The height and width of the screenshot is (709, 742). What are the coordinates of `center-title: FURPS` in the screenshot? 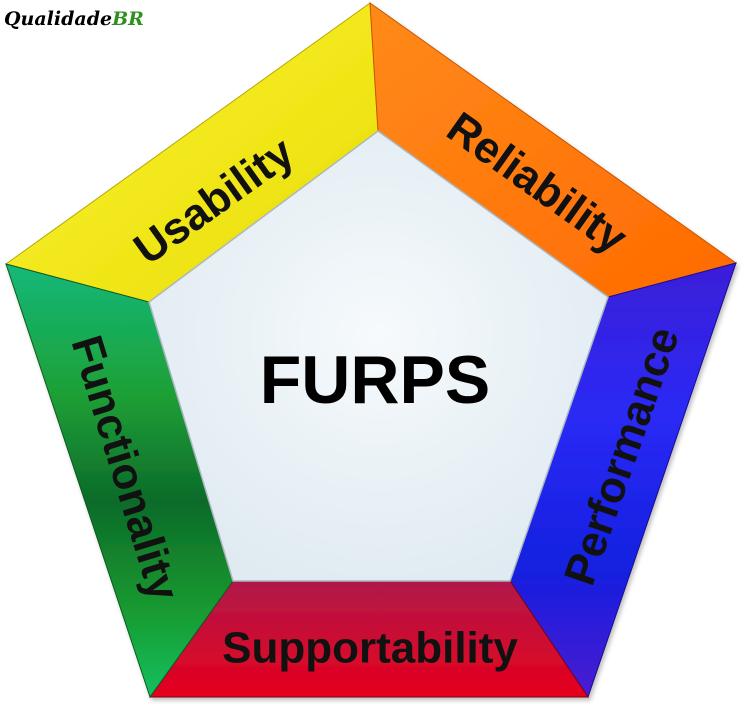 It's located at (375, 380).